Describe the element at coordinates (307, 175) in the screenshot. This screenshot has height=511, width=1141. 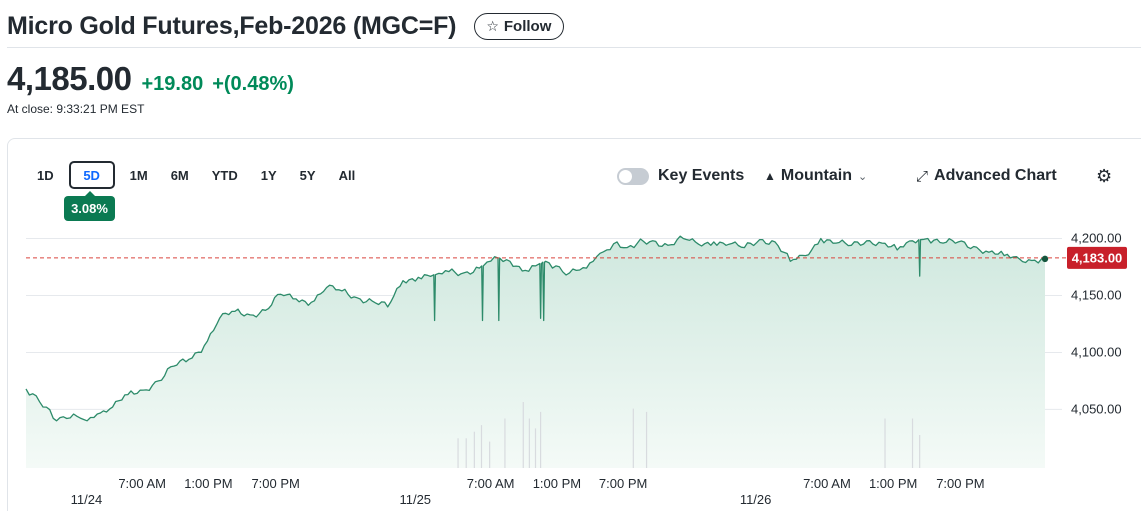
I see `range-5y: 5Y` at that location.